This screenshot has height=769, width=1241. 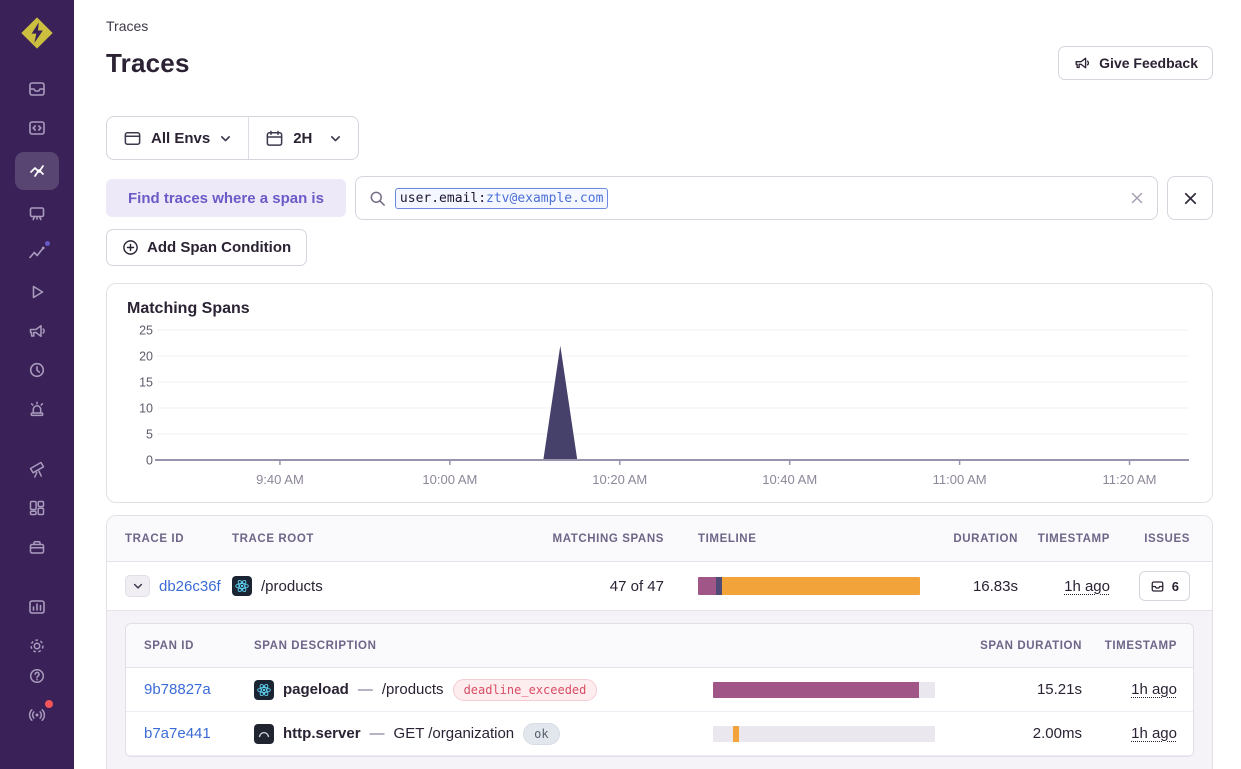 I want to click on search-icon, so click(x=377, y=198).